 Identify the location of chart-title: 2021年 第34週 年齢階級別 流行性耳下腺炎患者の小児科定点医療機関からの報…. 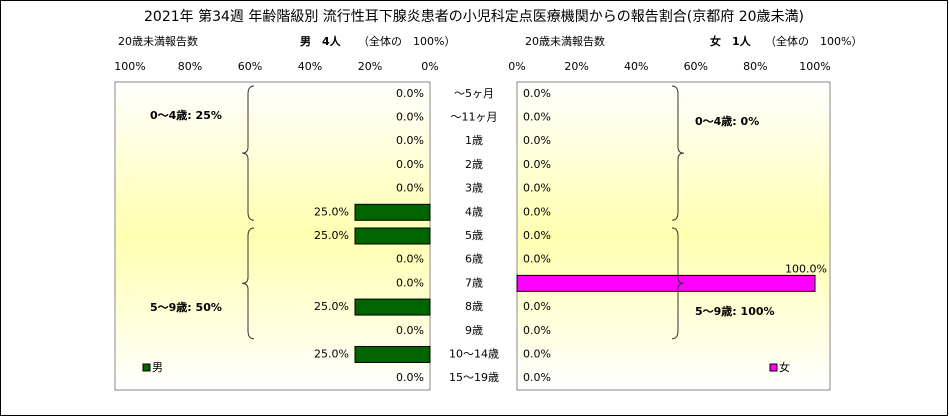
(474, 16).